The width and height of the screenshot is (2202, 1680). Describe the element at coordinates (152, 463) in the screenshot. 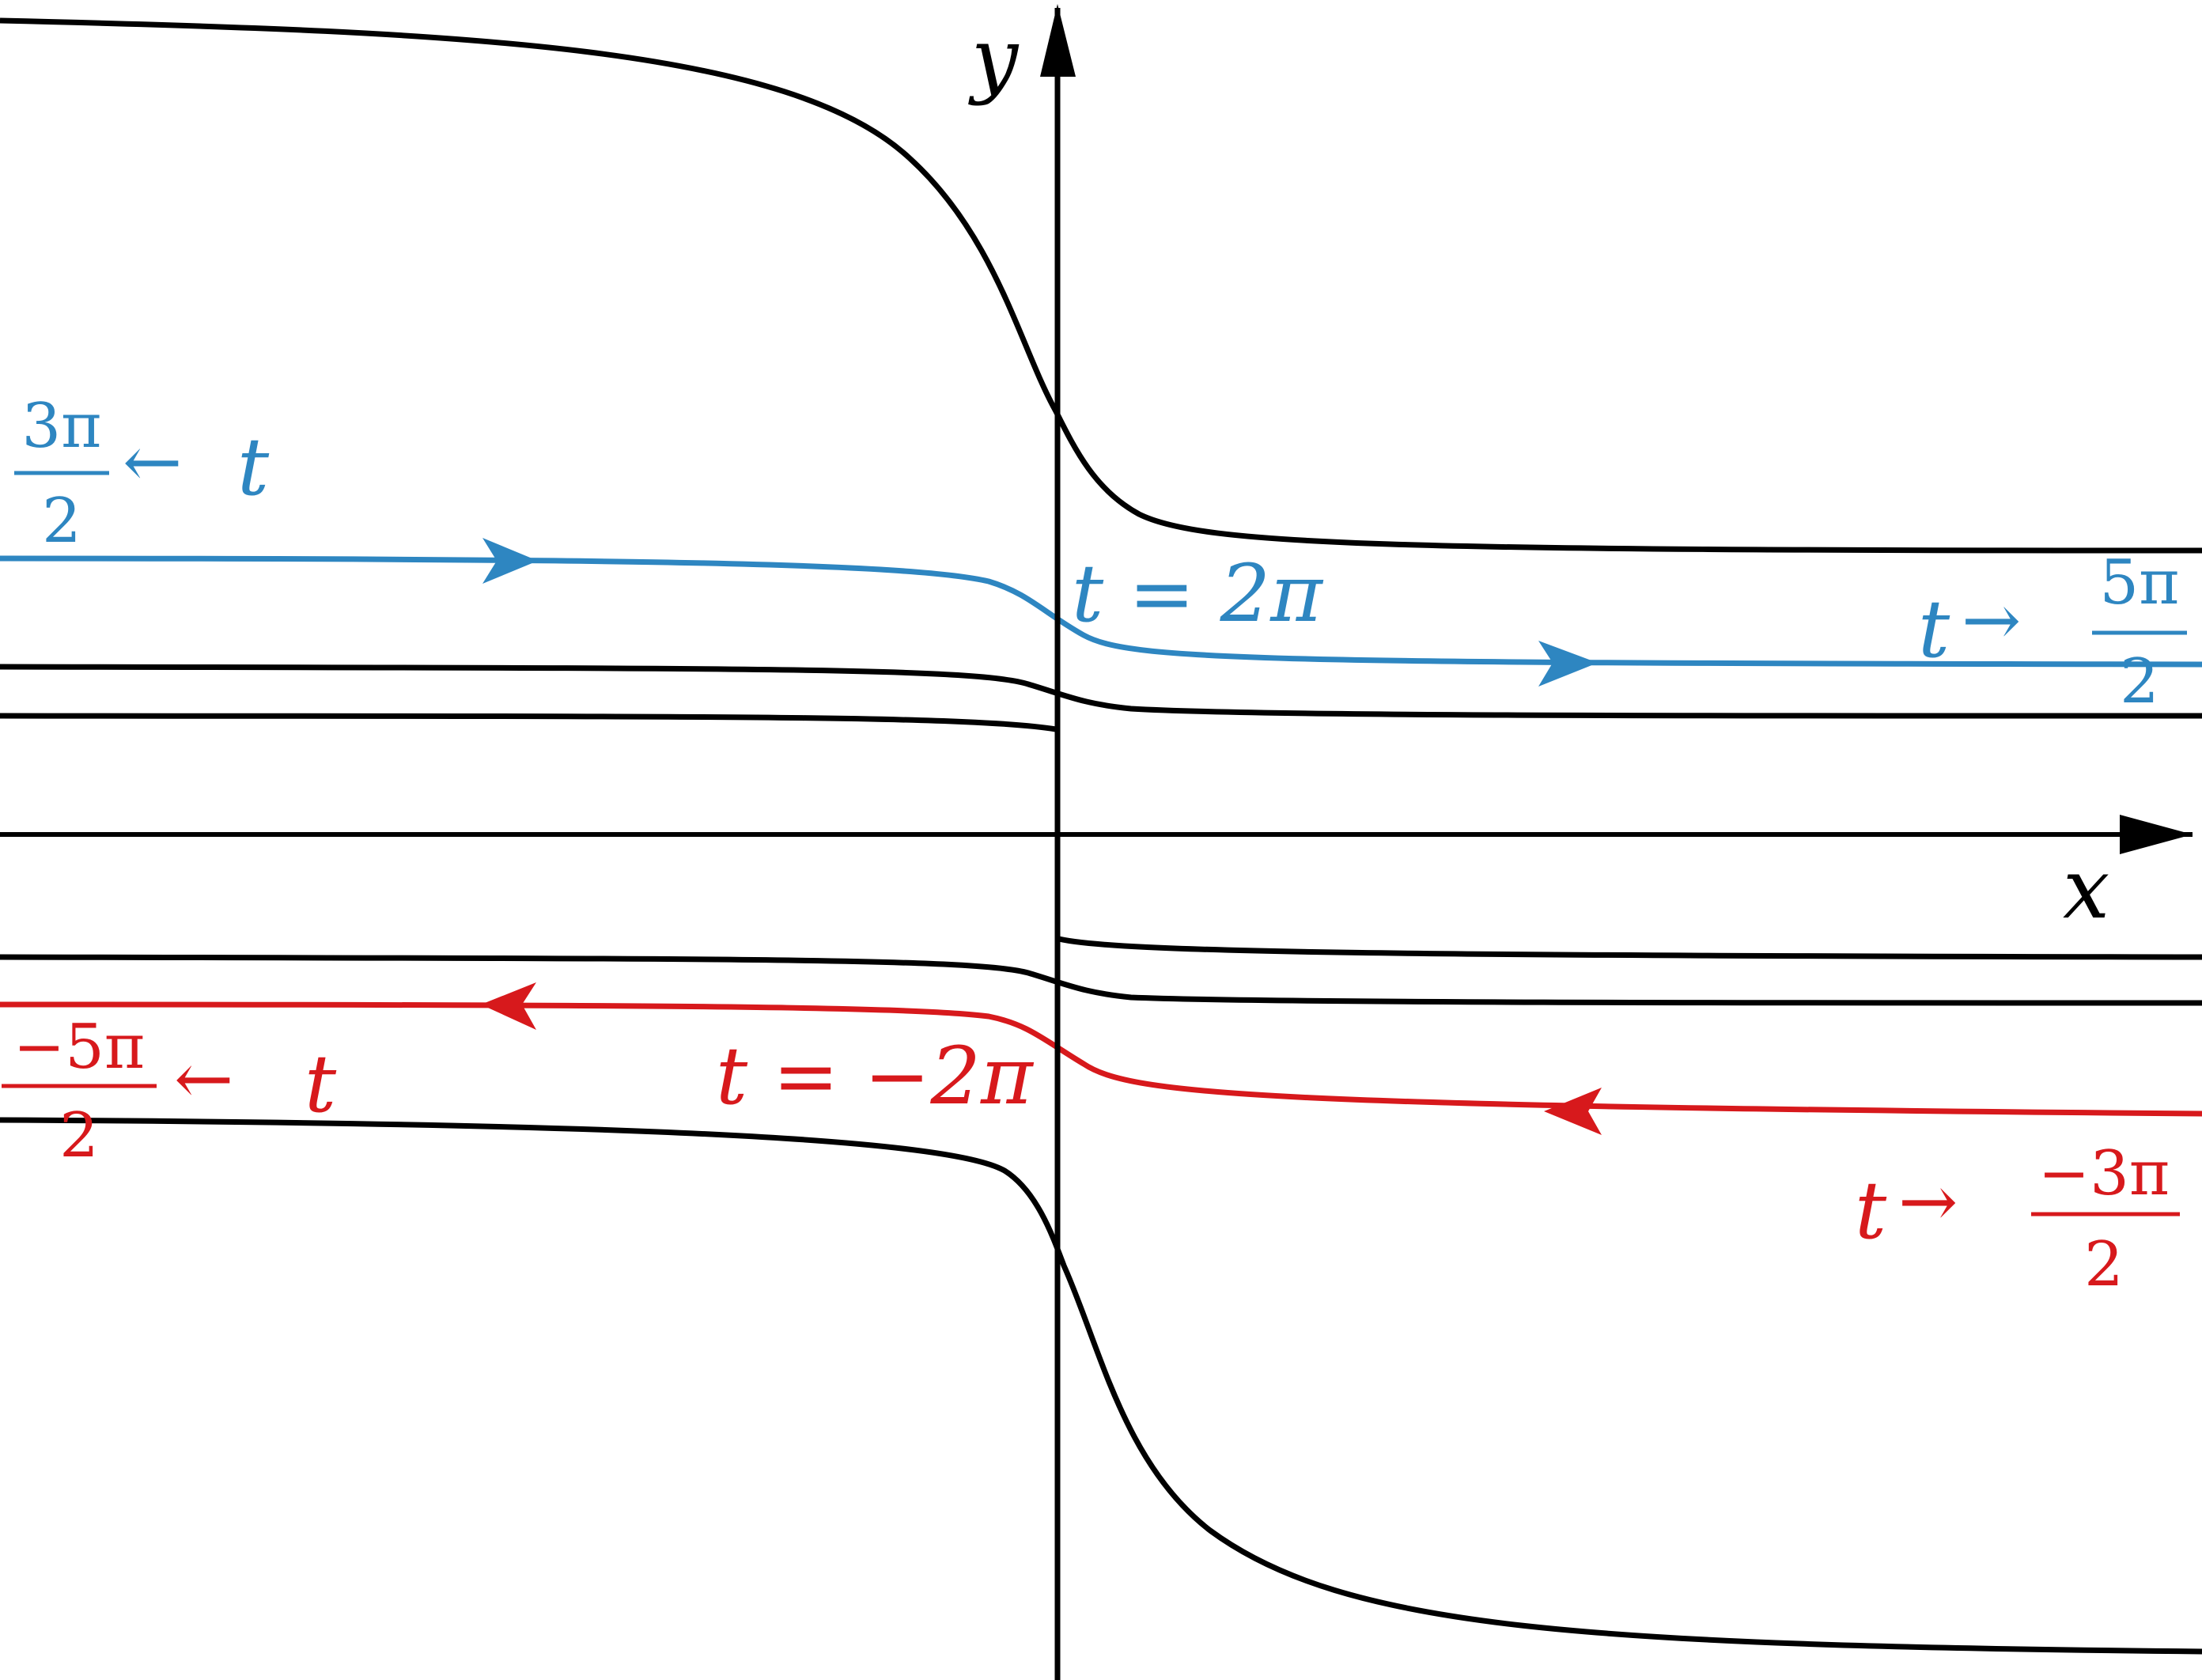

I see `blue-left-arrow: ←` at that location.